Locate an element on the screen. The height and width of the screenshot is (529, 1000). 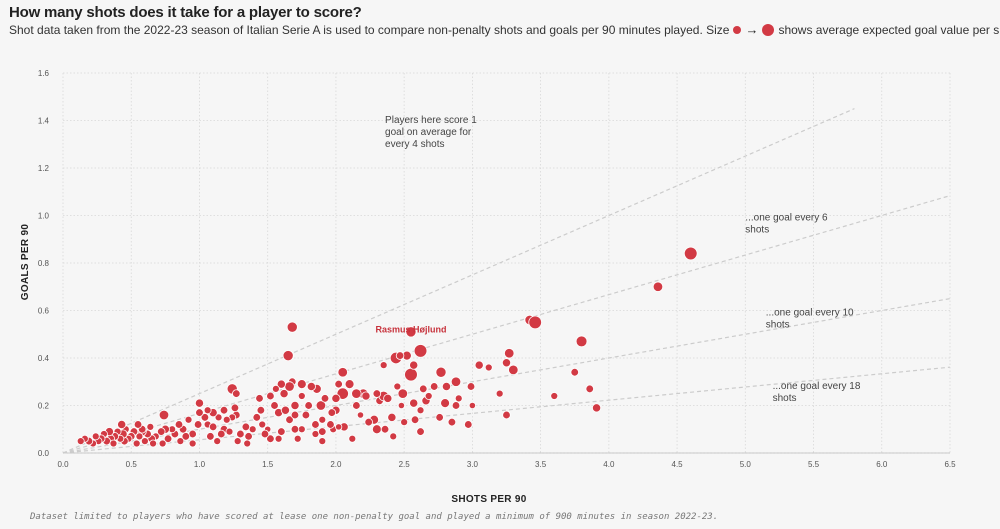
y-tick-label: 1.6 is located at coordinates (44, 73).